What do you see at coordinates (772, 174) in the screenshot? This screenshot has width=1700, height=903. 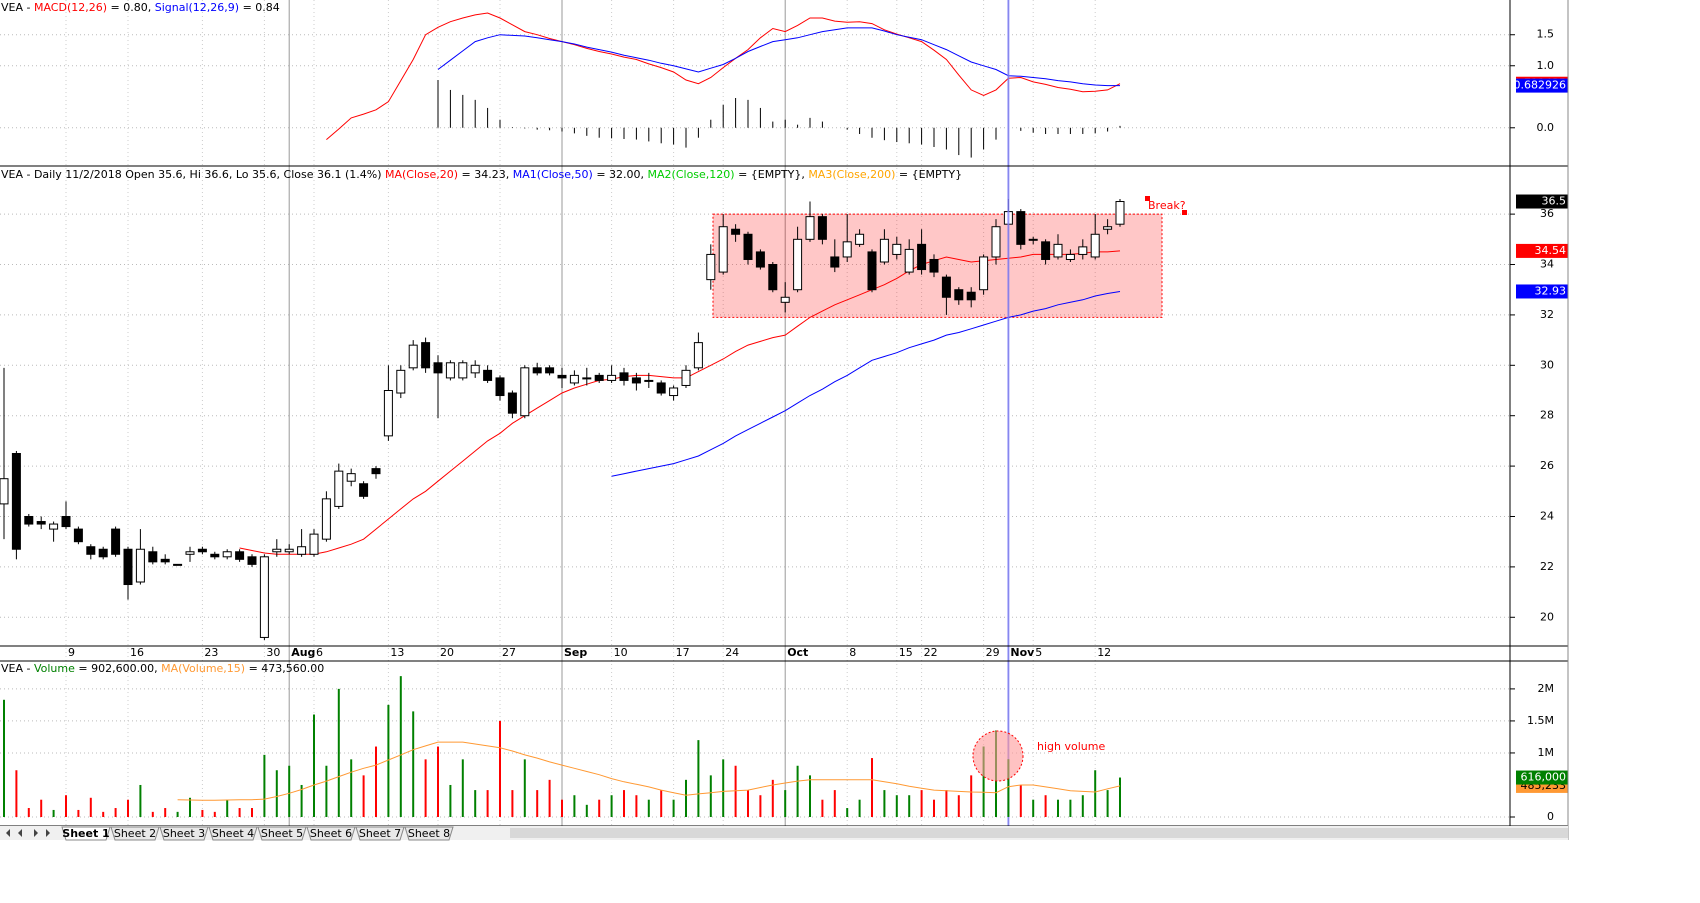 I see `header-segment: = {EMPTY},` at bounding box center [772, 174].